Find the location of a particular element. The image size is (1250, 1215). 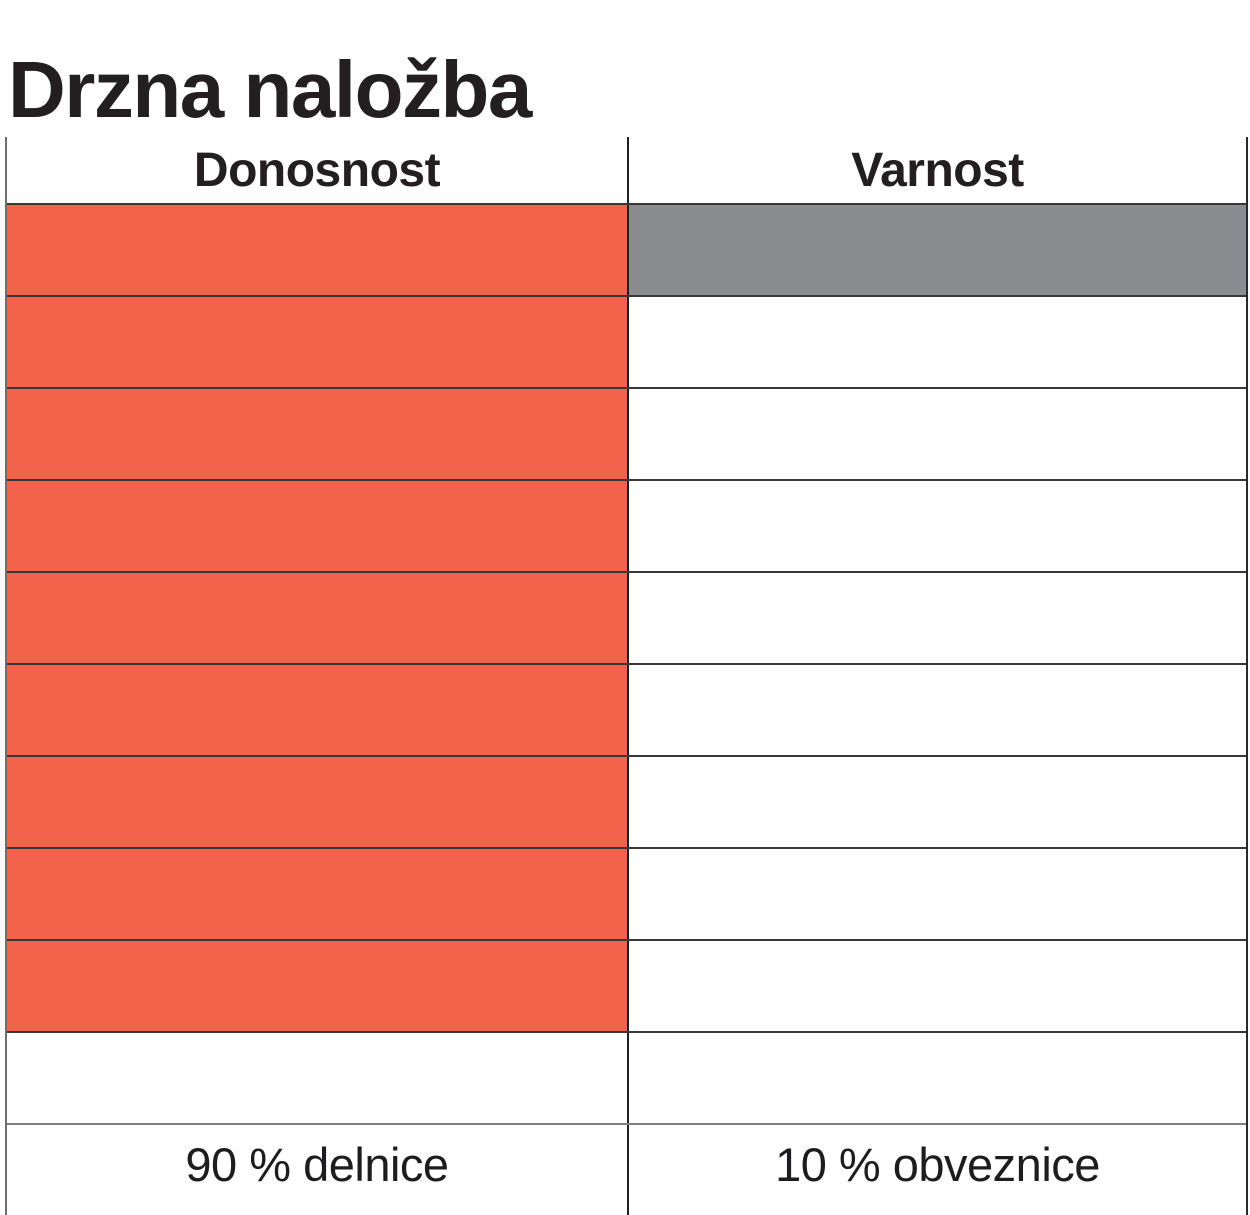

footer-label-delnice: 90 % delnice is located at coordinates (317, 1164).